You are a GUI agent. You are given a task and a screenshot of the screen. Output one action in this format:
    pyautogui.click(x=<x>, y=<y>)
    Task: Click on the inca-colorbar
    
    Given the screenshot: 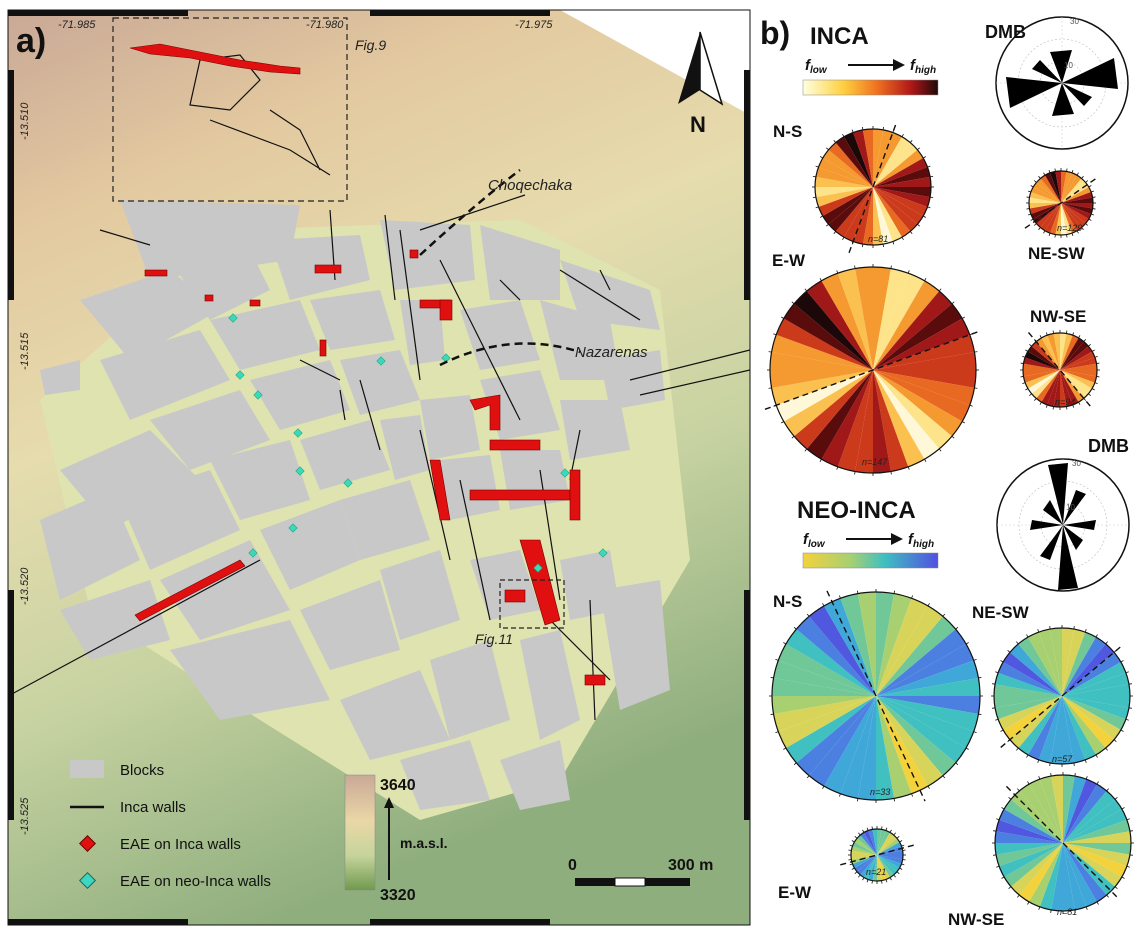 What is the action you would take?
    pyautogui.click(x=870, y=87)
    